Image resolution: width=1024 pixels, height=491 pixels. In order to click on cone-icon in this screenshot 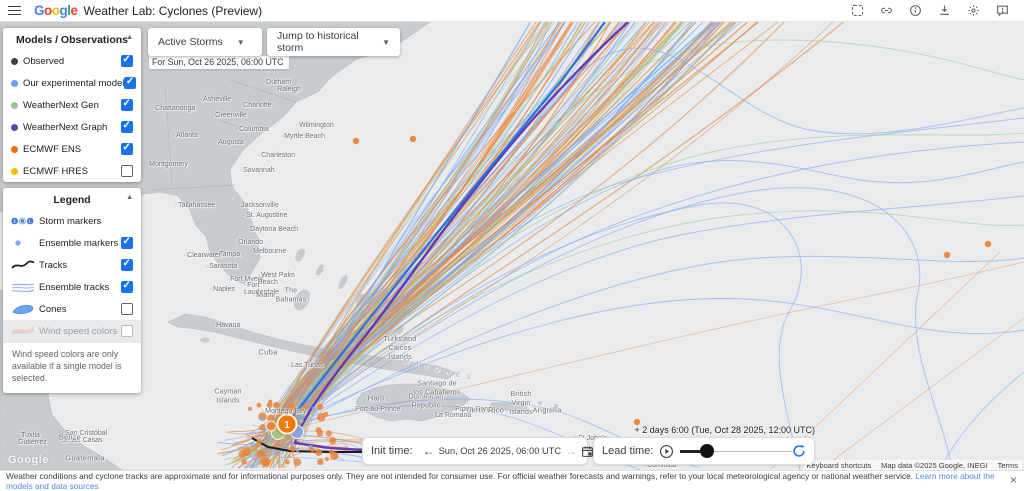, I will do `click(23, 309)`.